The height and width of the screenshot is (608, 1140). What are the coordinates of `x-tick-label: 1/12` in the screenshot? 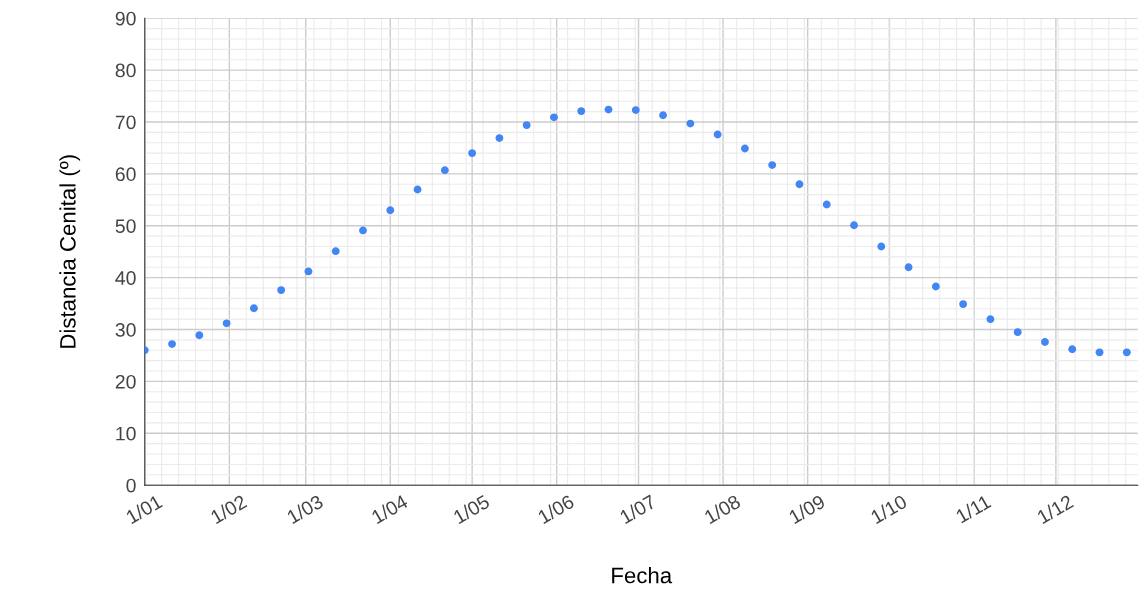 It's located at (1055, 509).